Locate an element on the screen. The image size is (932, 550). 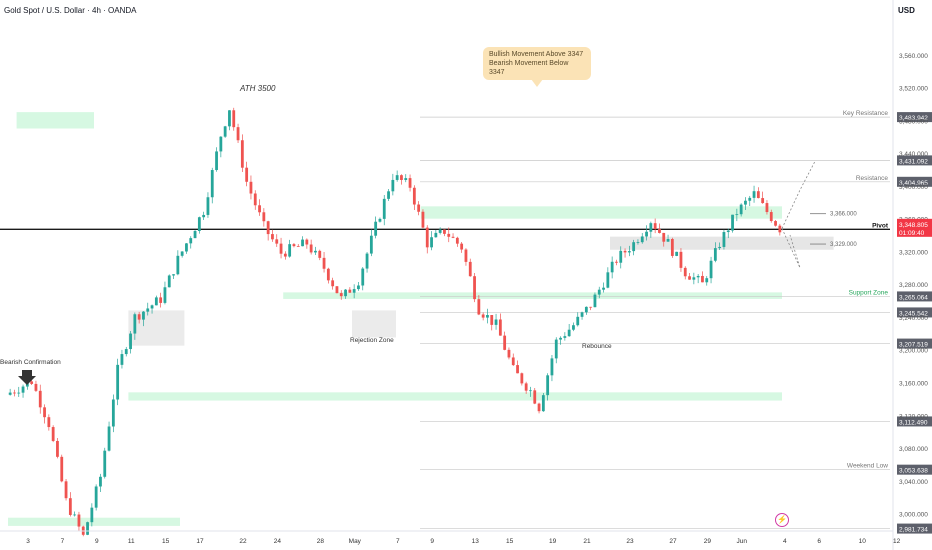
x-tick-10: 7 is located at coordinates (398, 541).